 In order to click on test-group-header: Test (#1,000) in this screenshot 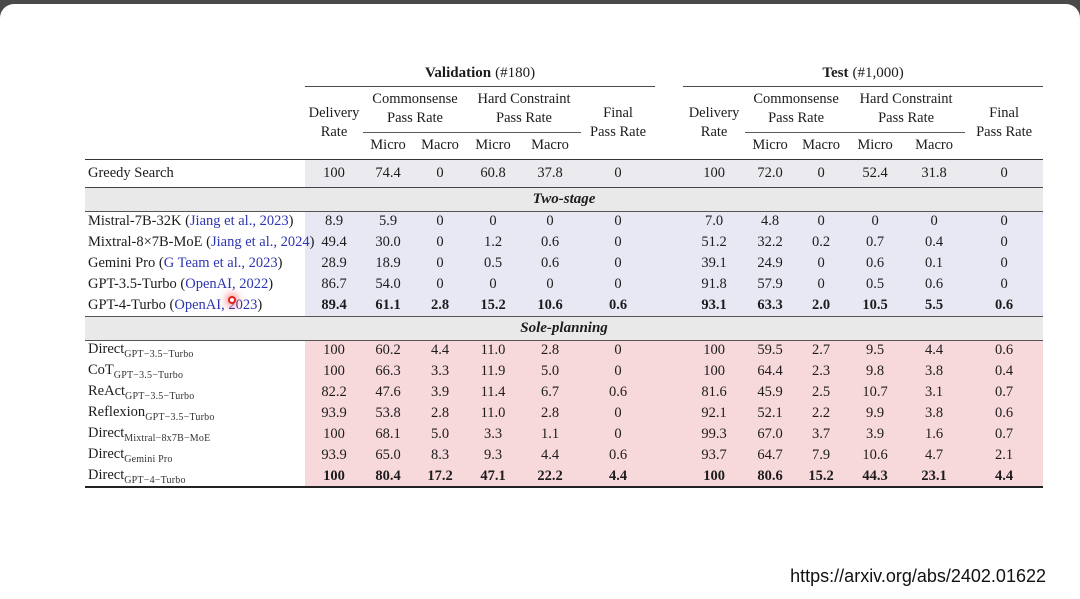, I will do `click(863, 73)`.